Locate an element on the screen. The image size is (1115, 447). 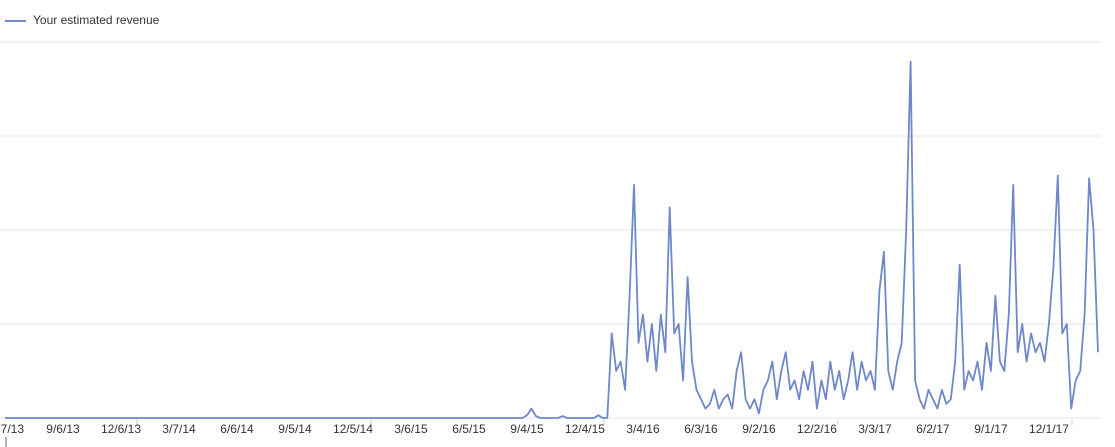
x-tick-label: 12/5/14 is located at coordinates (353, 429).